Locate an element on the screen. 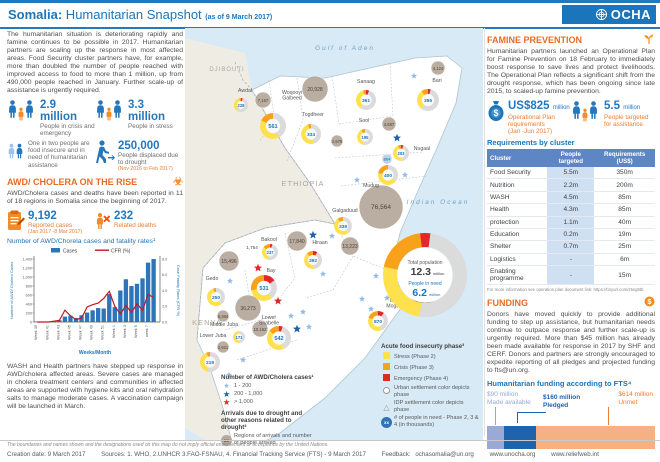 The image size is (660, 462). total-population-label: Total population is located at coordinates (424, 263).